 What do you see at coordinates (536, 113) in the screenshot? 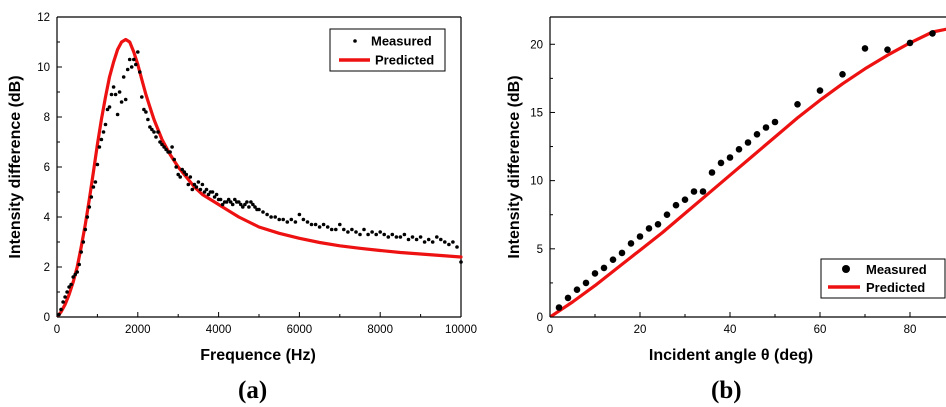
I see `panel-b-y-tick-label: 15` at bounding box center [536, 113].